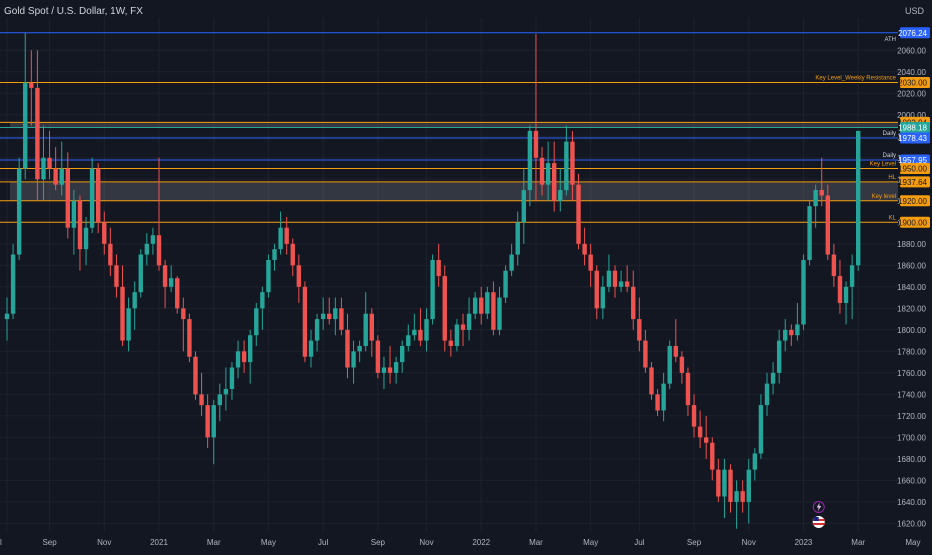 Image resolution: width=932 pixels, height=555 pixels. Describe the element at coordinates (912, 201) in the screenshot. I see `price-badge-label: 1920.00` at that location.